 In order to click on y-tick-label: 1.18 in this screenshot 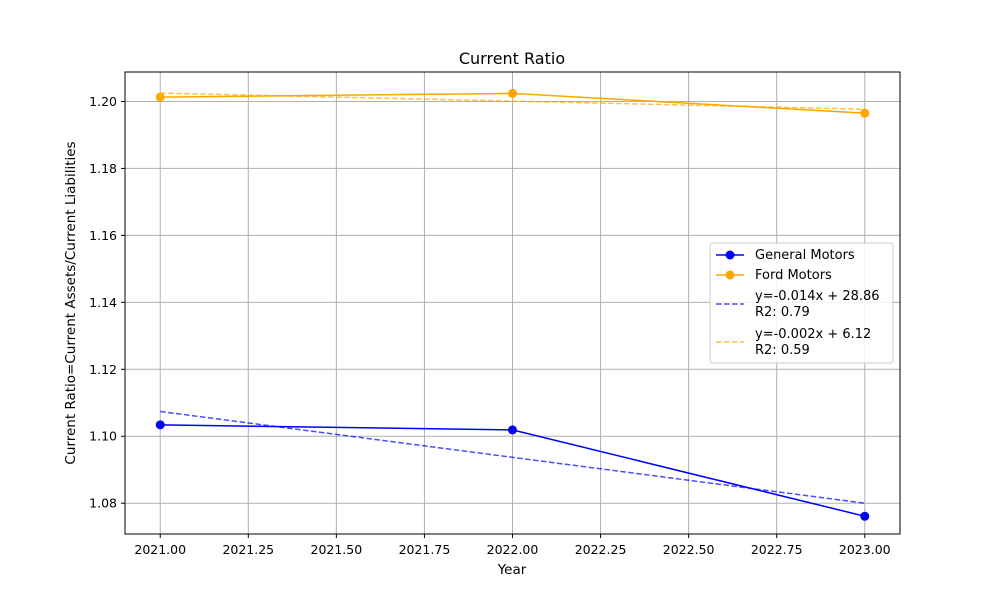, I will do `click(103, 168)`.